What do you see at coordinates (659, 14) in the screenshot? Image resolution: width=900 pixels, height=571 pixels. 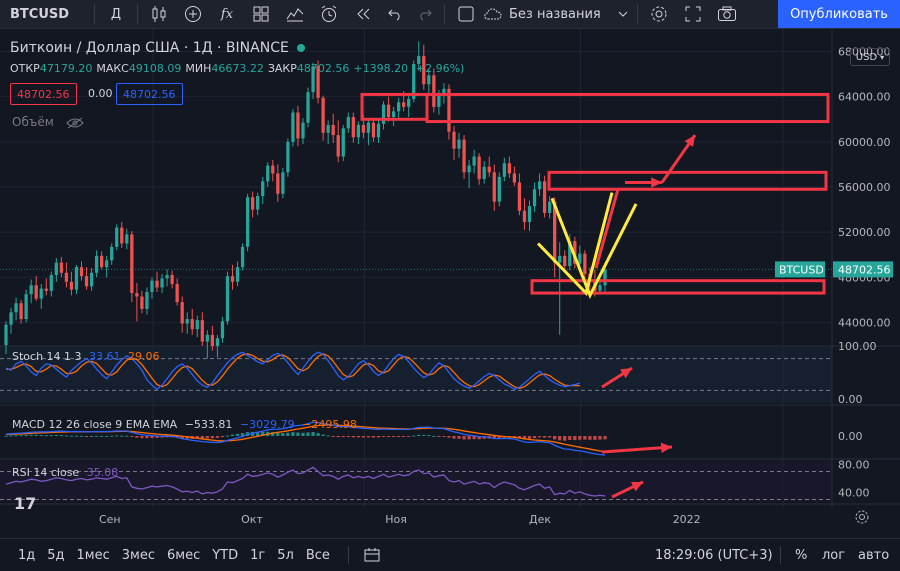 I see `settings-gear-icon` at bounding box center [659, 14].